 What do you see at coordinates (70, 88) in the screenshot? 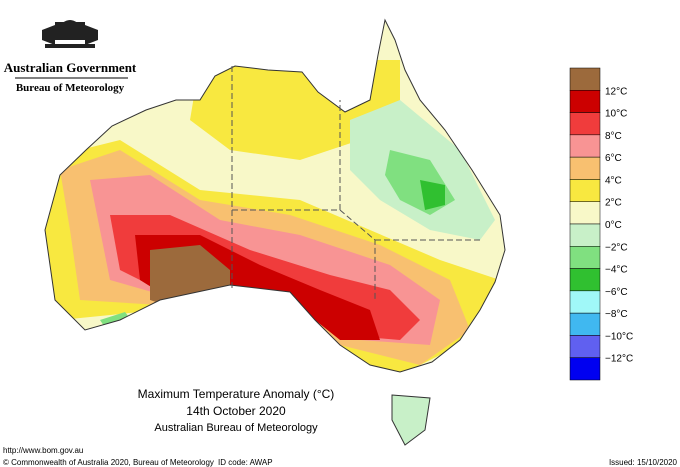
I see `bureau: Bureau of Meteorology` at bounding box center [70, 88].